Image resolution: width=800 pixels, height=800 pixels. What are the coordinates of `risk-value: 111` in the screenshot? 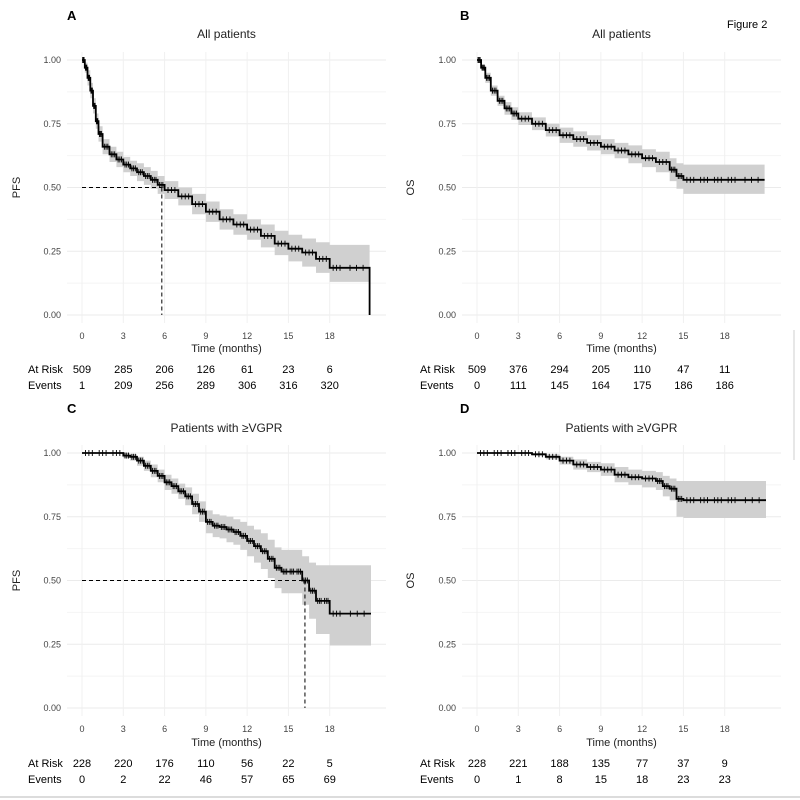 It's located at (518, 386).